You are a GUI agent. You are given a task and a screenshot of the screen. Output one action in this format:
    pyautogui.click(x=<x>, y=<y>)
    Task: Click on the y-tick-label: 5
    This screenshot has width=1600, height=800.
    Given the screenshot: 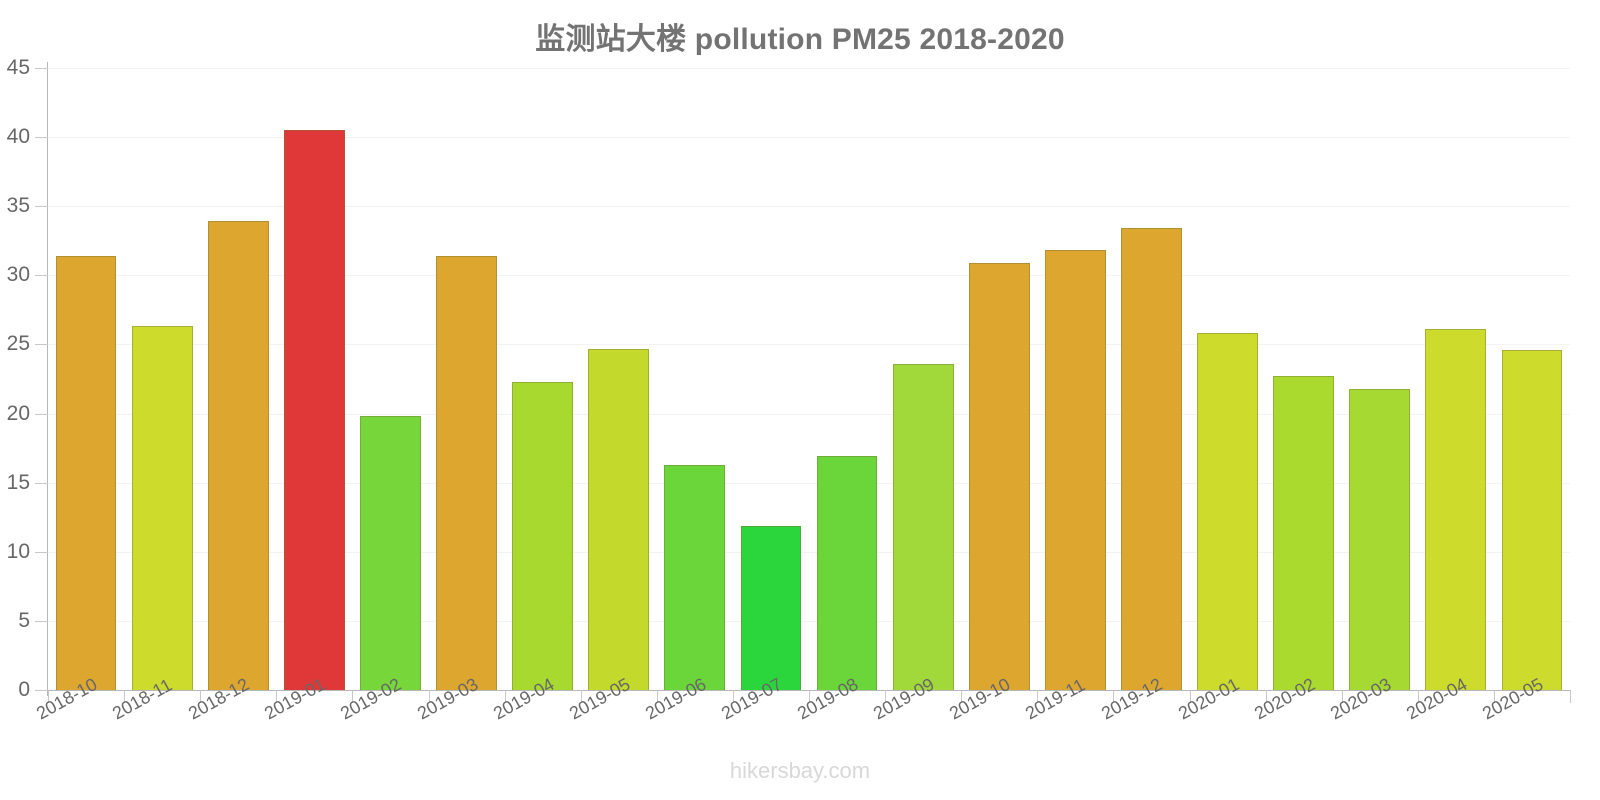 What is the action you would take?
    pyautogui.click(x=24, y=620)
    